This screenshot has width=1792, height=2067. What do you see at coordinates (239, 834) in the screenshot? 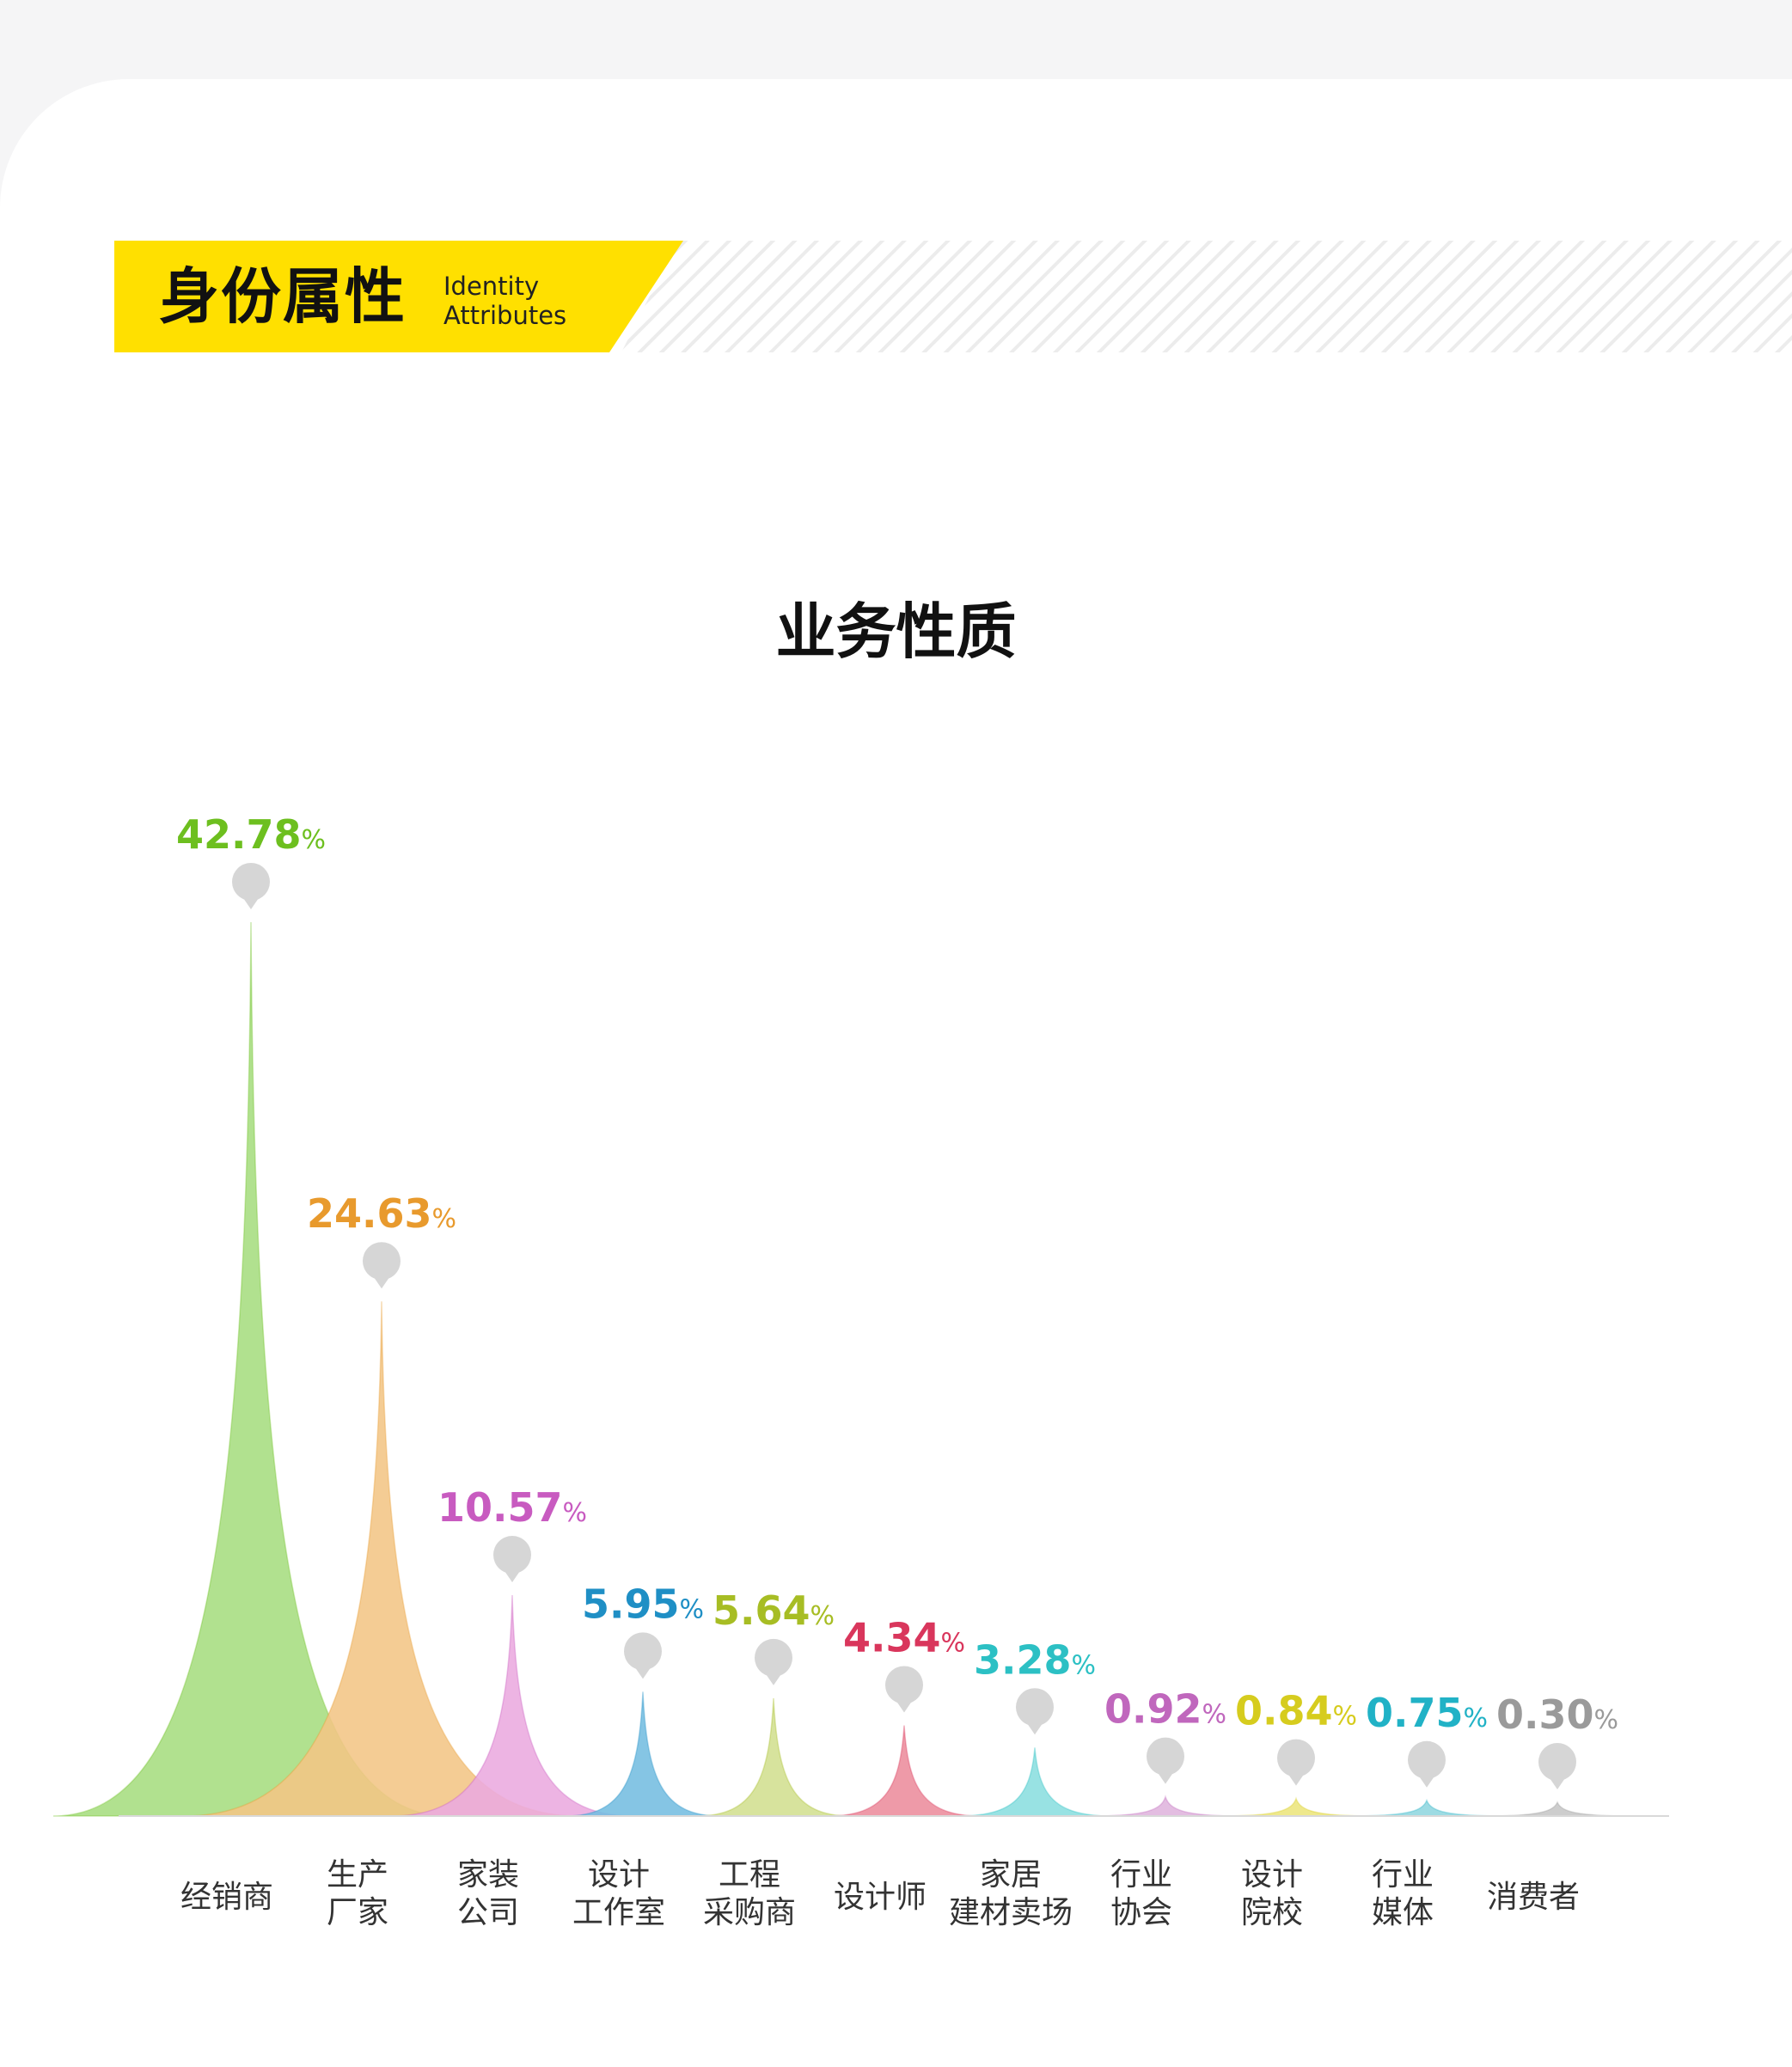
I see `data-label-value: 42.78` at bounding box center [239, 834].